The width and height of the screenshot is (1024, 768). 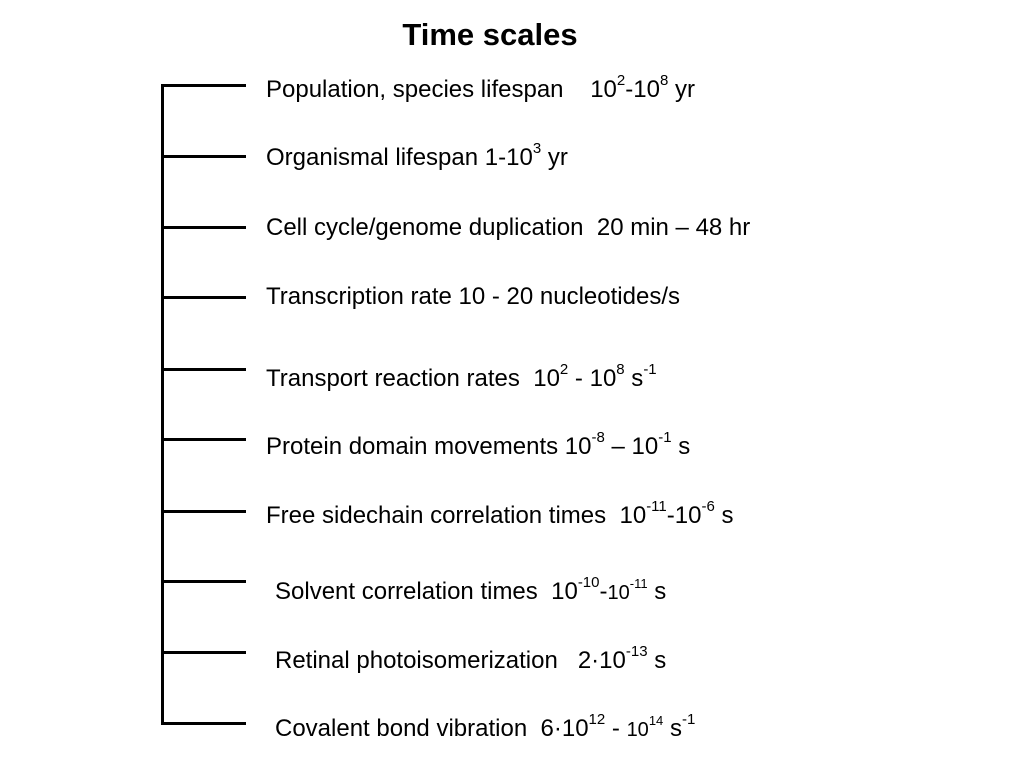 What do you see at coordinates (162, 404) in the screenshot?
I see `timeline-axis` at bounding box center [162, 404].